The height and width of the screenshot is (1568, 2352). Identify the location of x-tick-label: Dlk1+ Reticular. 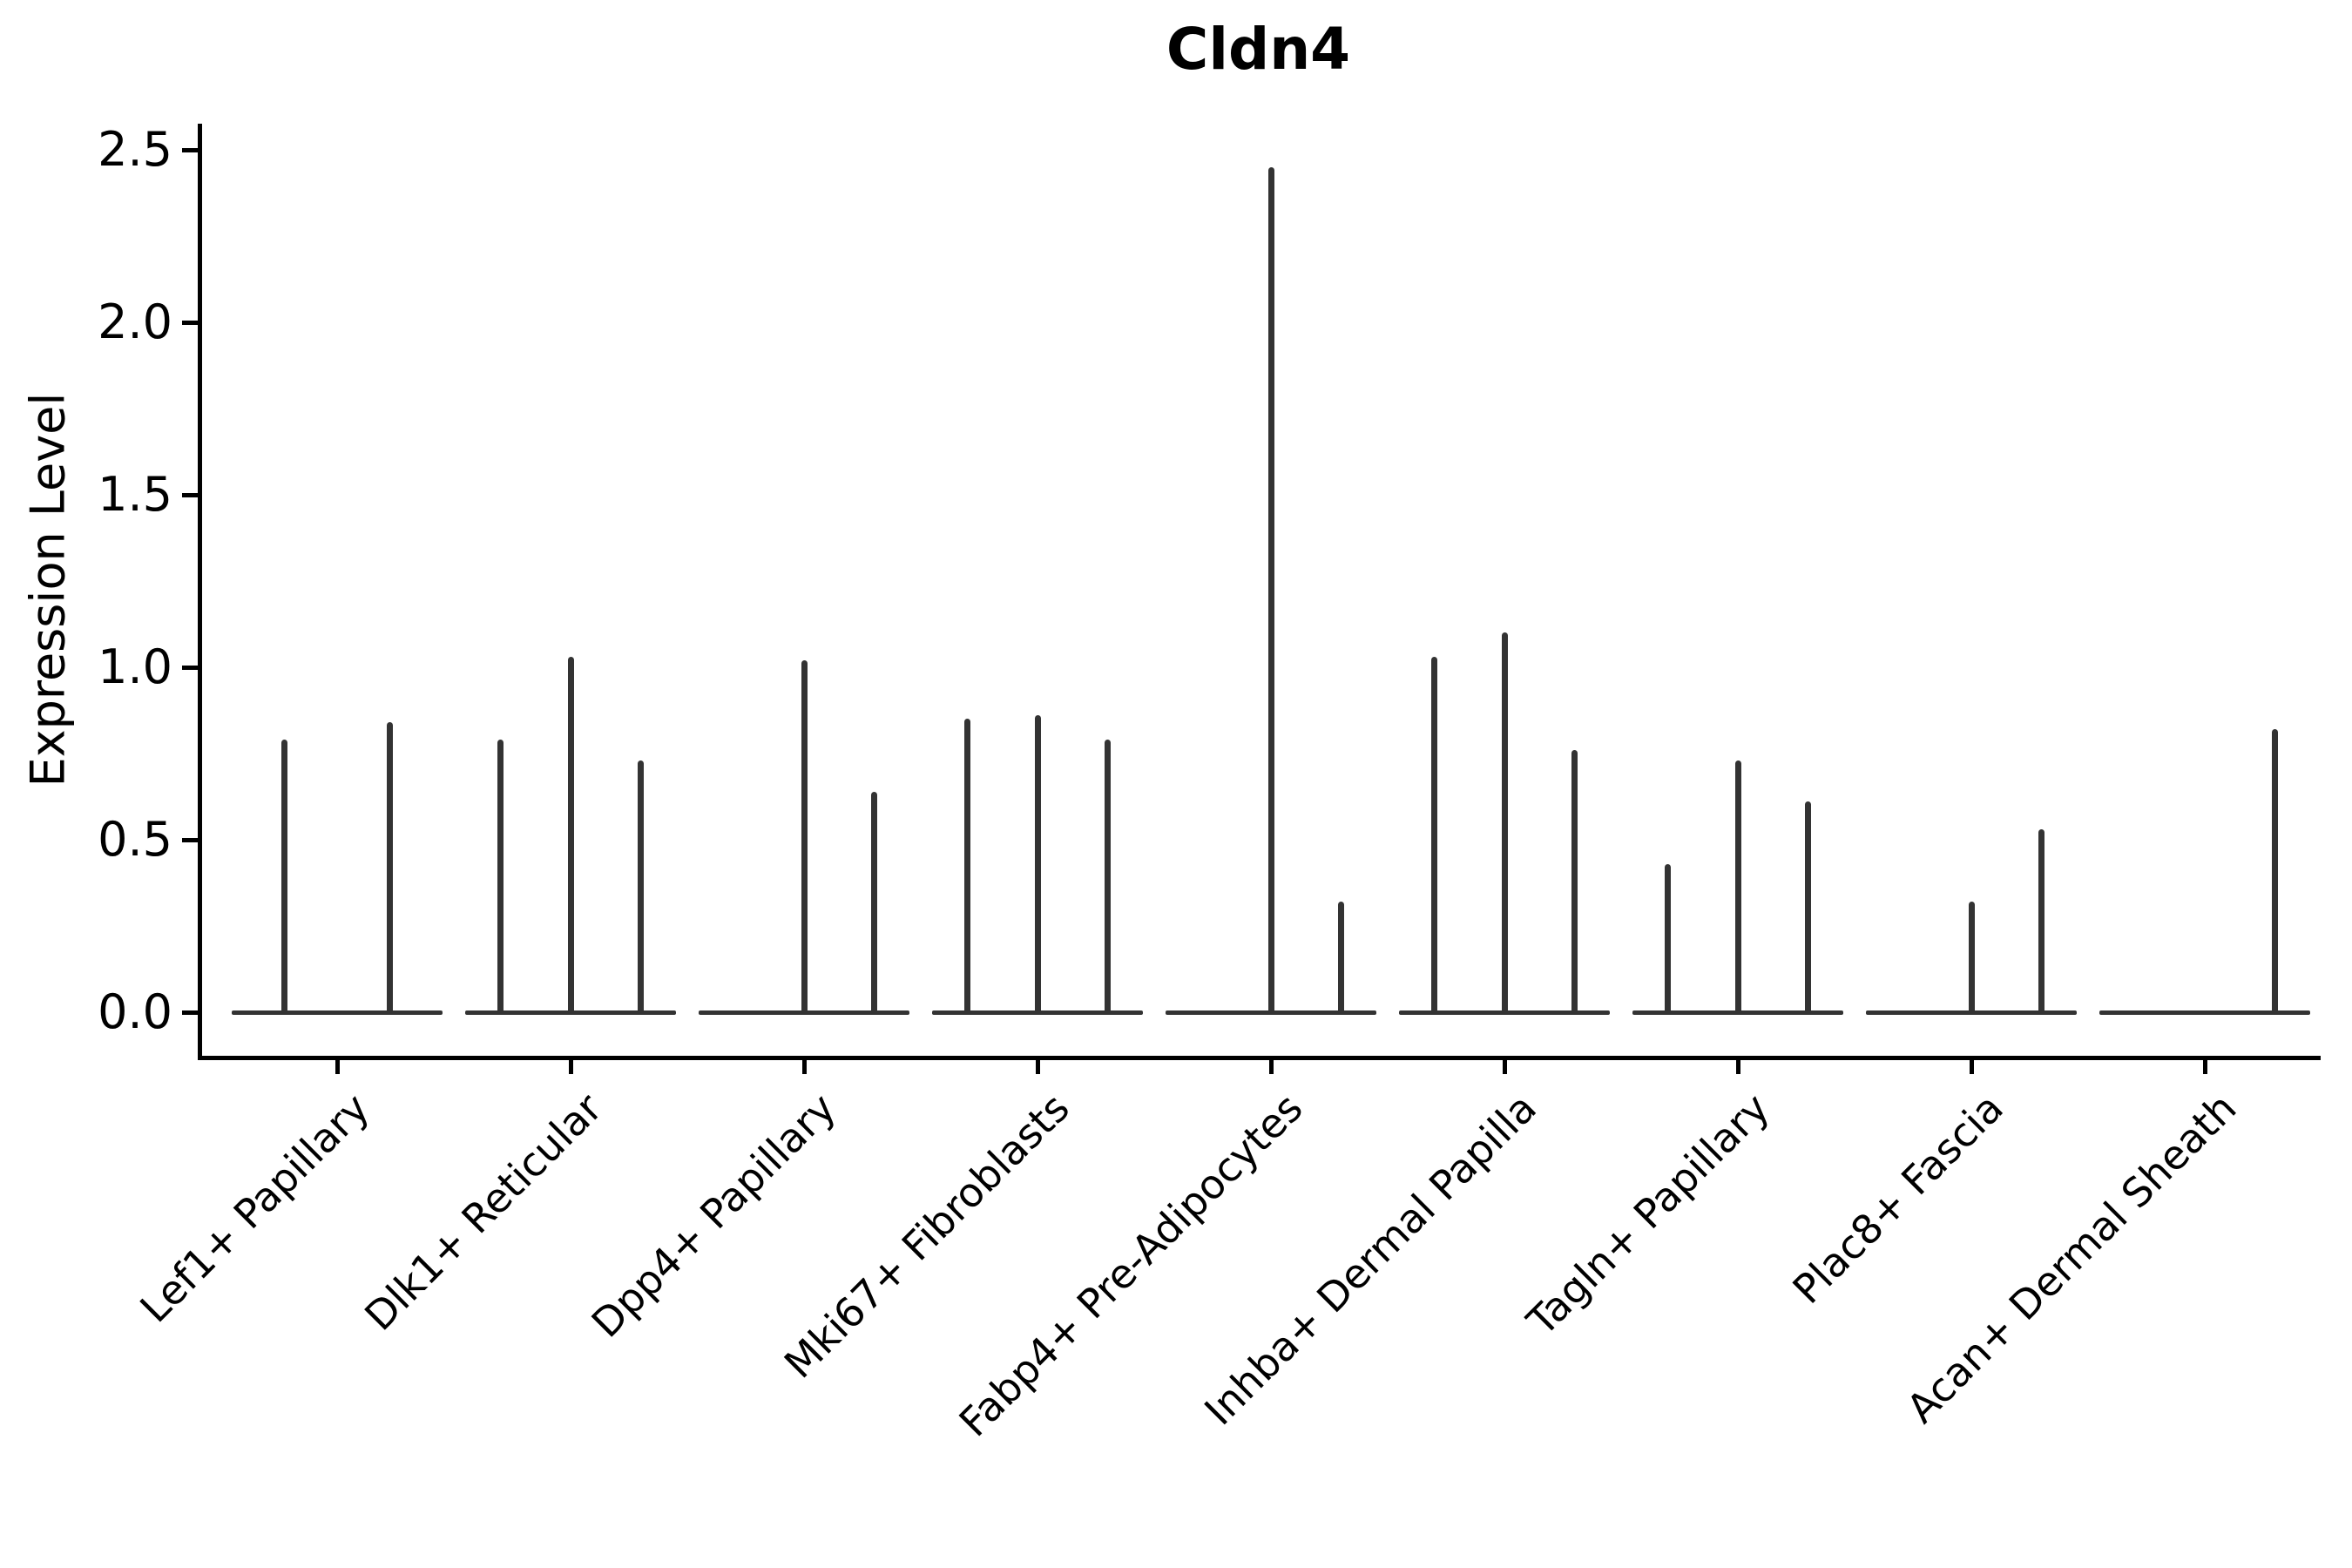
(484, 1212).